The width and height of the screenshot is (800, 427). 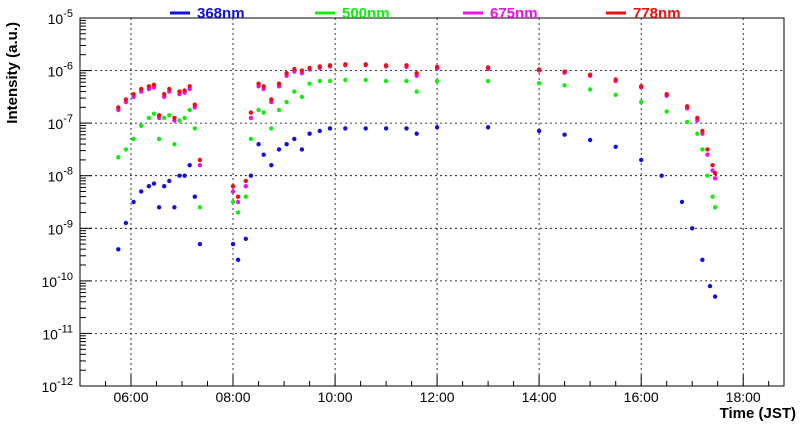 I want to click on y-tick-label: 10⁻¹¹, so click(x=57, y=332).